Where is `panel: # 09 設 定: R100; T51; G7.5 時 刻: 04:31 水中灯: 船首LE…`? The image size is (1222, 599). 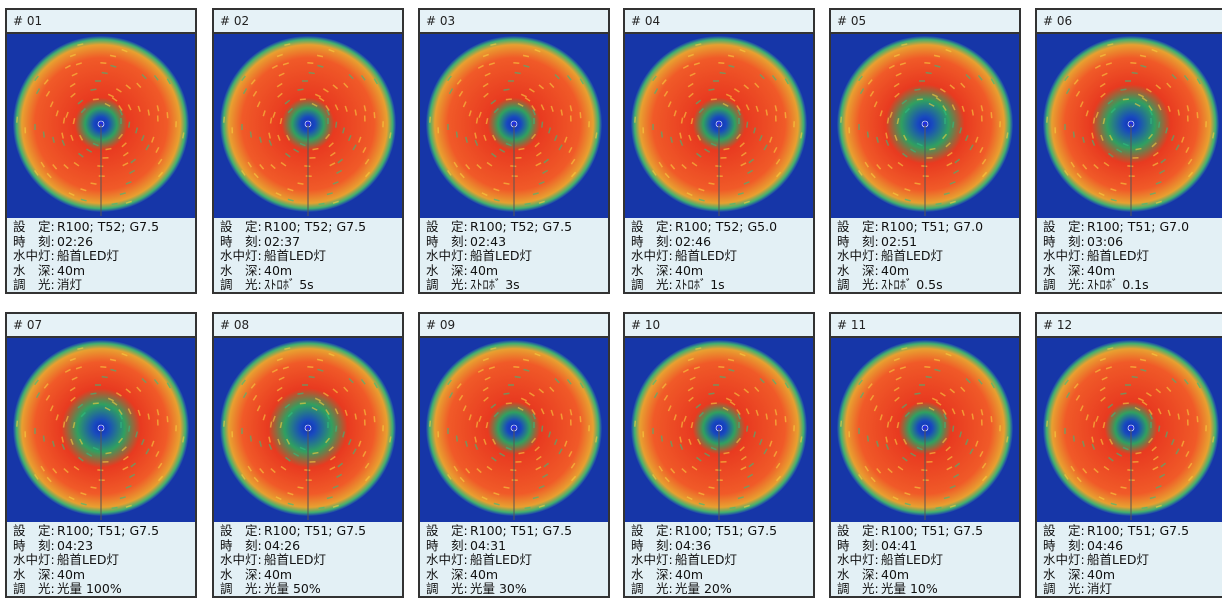
panel: # 09 設 定: R100; T51; G7.5 時 刻: 04:31 水中灯: 船首LE… is located at coordinates (514, 455).